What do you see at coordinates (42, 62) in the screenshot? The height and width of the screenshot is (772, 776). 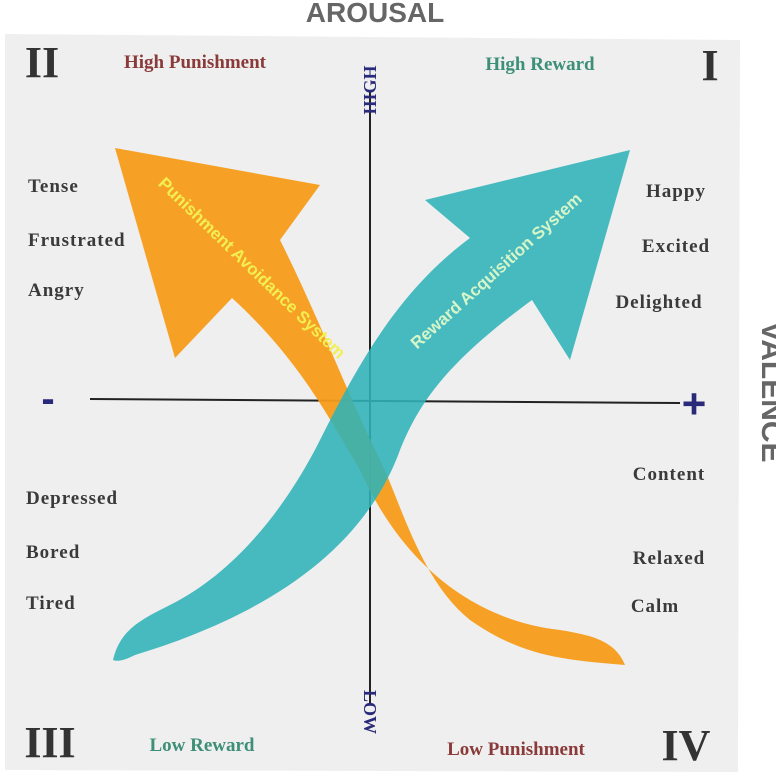 I see `quadrant-numeral: II` at bounding box center [42, 62].